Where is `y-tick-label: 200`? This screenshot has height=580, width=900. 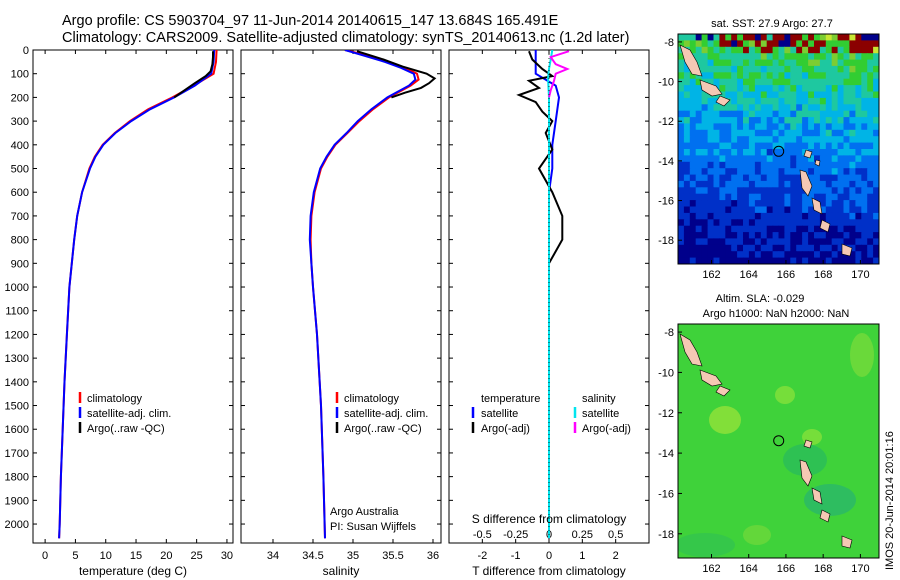 y-tick-label: 200 is located at coordinates (20, 98).